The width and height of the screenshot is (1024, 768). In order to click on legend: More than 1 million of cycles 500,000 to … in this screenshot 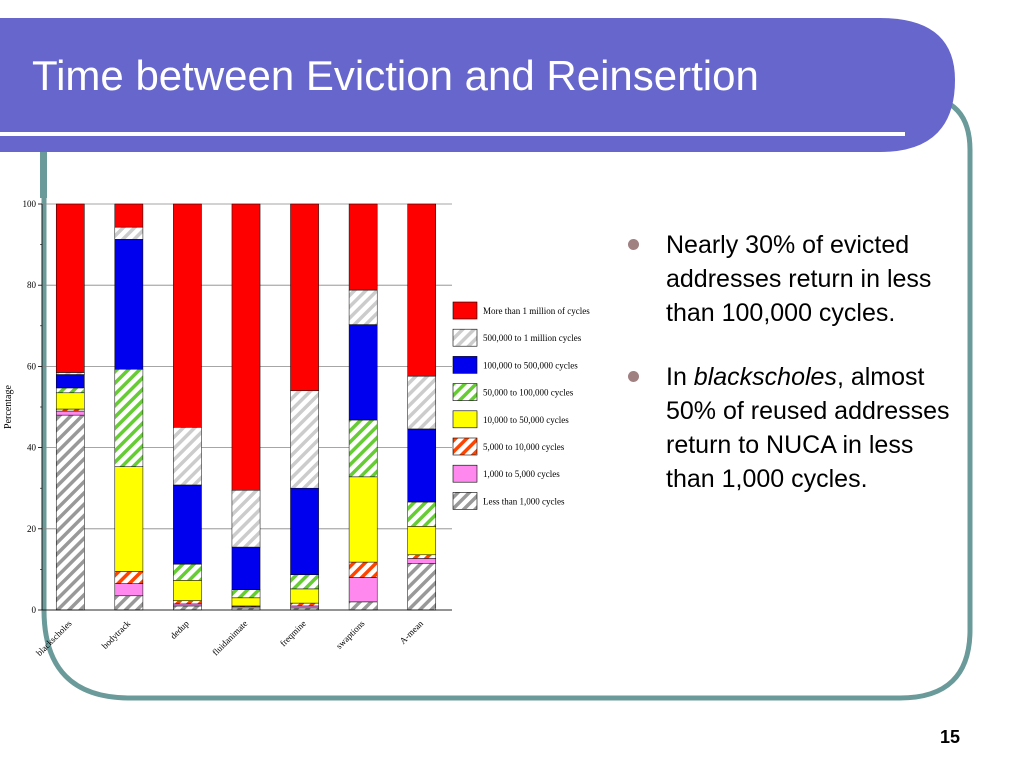, I will do `click(521, 405)`.